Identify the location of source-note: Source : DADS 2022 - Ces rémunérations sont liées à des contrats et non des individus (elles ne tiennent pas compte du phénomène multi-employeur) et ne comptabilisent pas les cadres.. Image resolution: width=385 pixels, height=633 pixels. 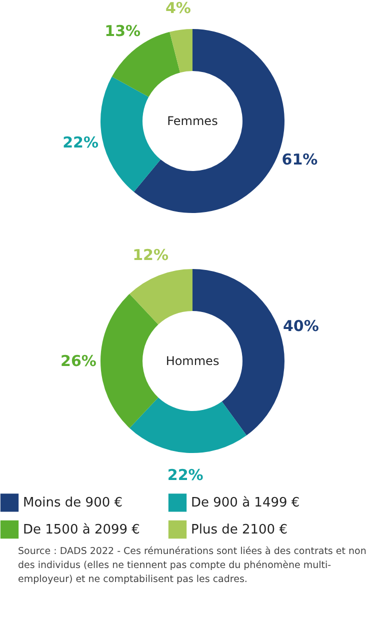
(193, 566).